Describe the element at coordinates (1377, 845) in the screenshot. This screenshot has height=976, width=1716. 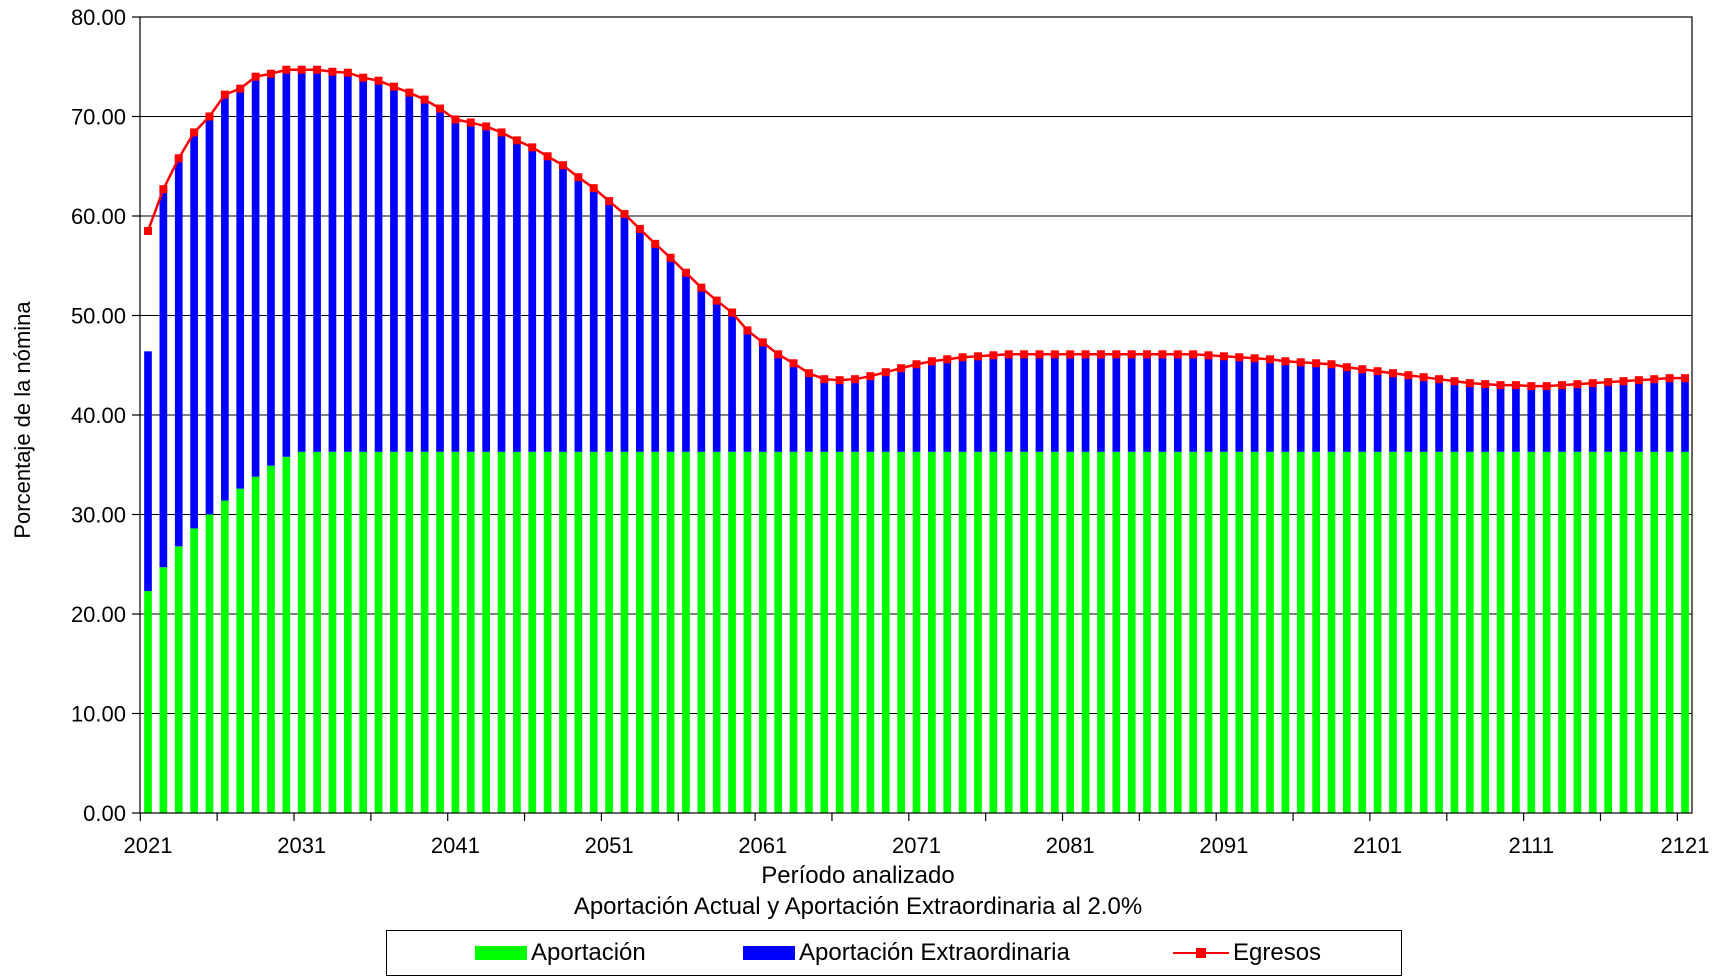
I see `x-tick-label: 2101` at that location.